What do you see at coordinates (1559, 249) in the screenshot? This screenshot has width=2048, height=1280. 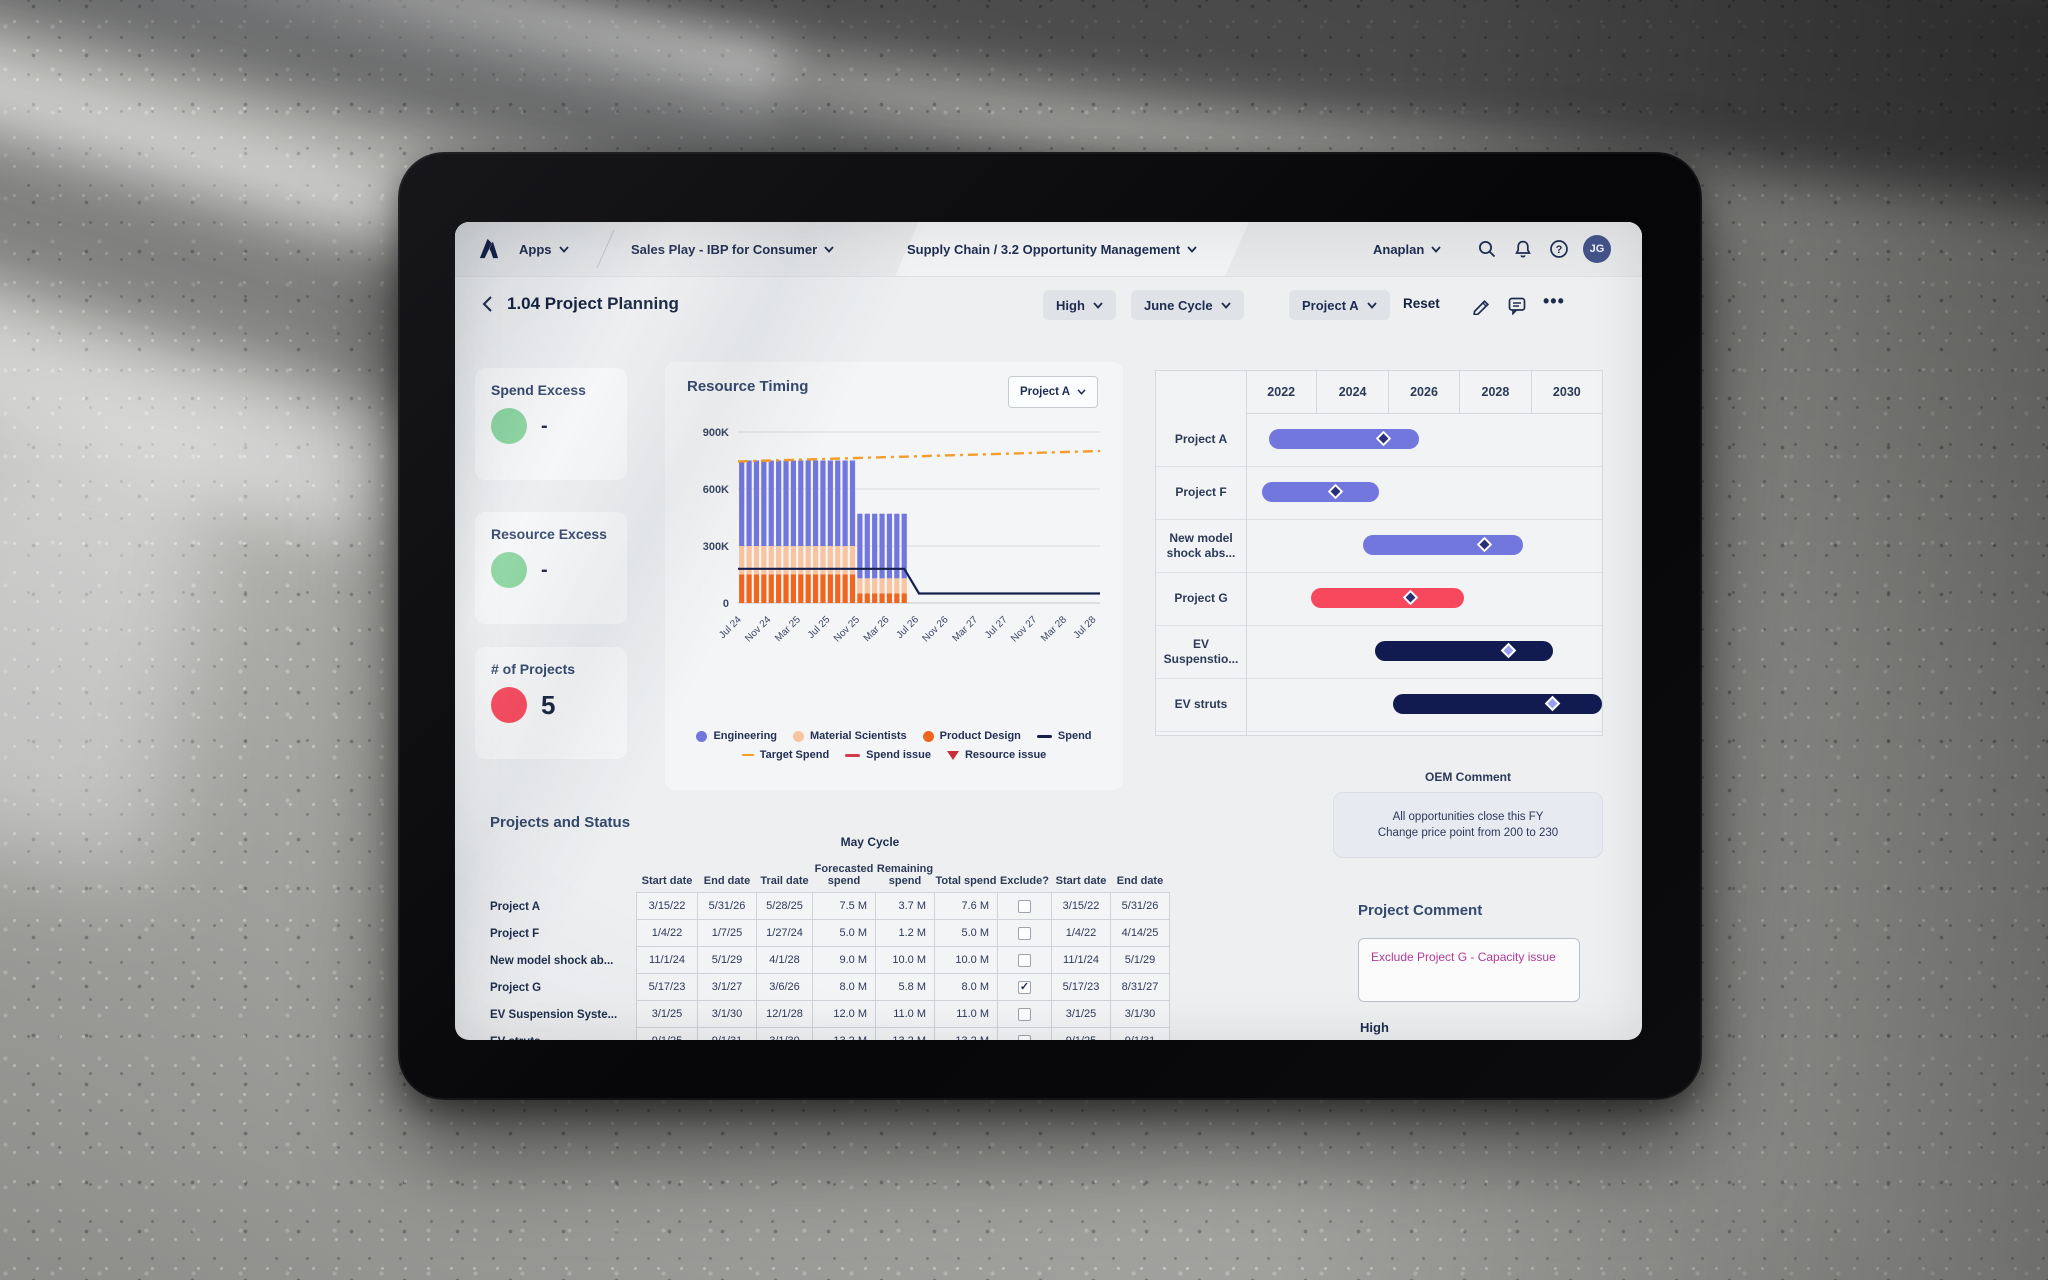 I see `help-icon: ?` at bounding box center [1559, 249].